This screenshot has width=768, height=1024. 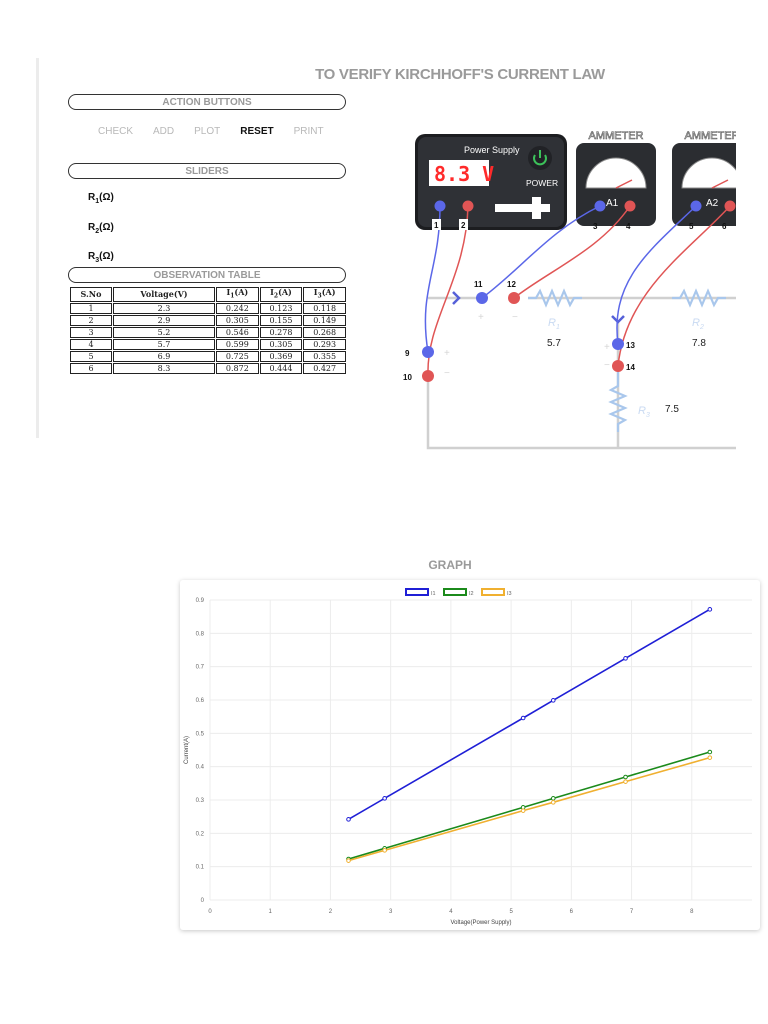 What do you see at coordinates (691, 226) in the screenshot?
I see `svg-text: 5` at bounding box center [691, 226].